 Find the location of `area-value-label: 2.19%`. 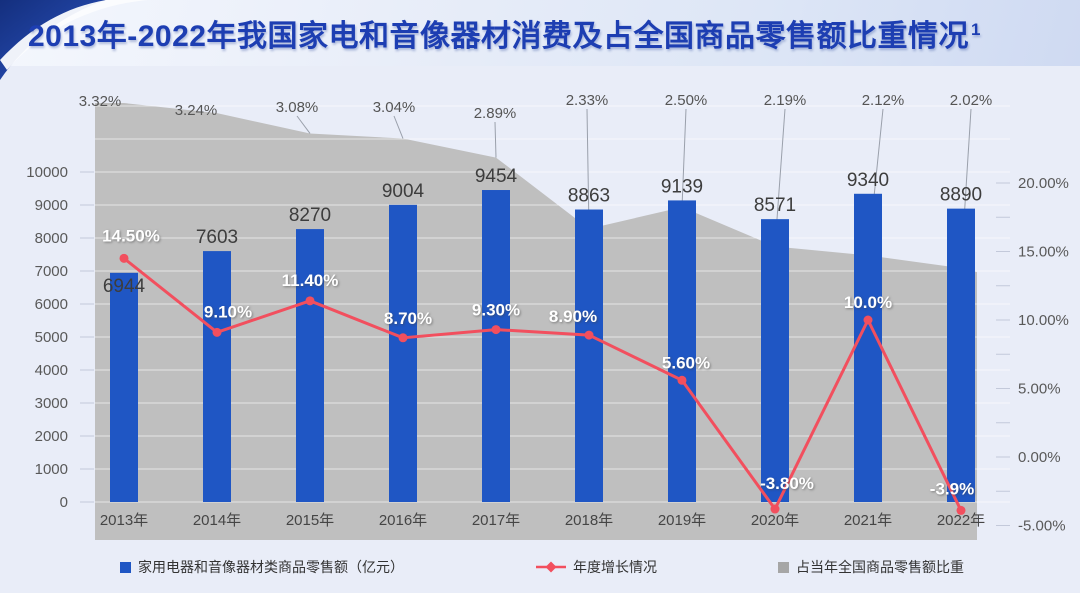

area-value-label: 2.19% is located at coordinates (785, 100).